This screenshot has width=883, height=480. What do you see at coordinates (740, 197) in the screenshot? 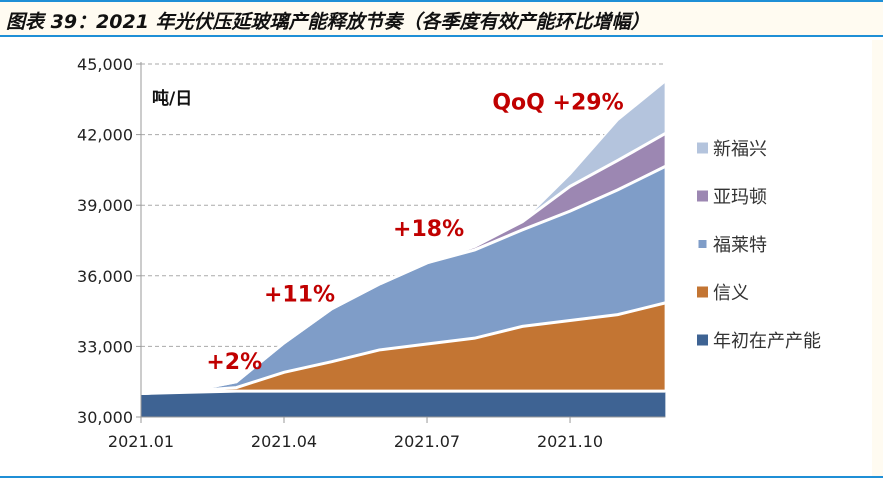
I see `legend-label: 亚玛顿` at bounding box center [740, 197].